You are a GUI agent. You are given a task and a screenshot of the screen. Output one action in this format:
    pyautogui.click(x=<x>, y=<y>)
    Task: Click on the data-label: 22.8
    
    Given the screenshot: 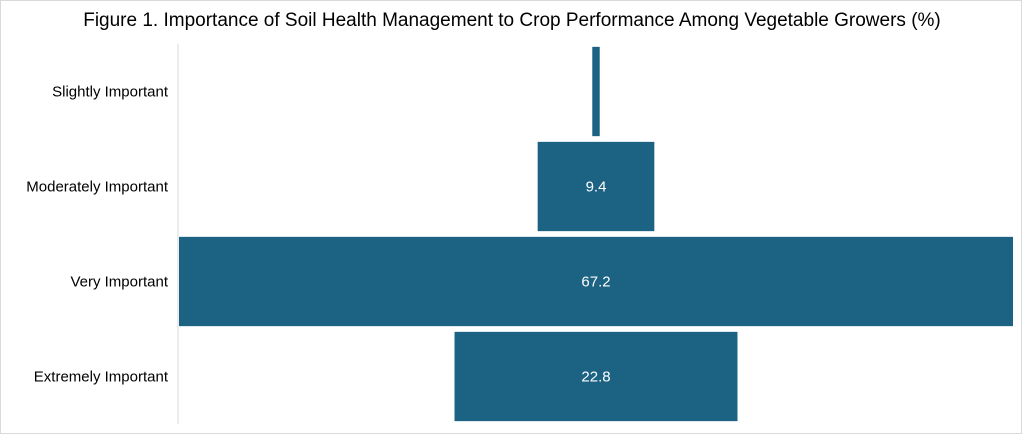 What is the action you would take?
    pyautogui.click(x=595, y=377)
    